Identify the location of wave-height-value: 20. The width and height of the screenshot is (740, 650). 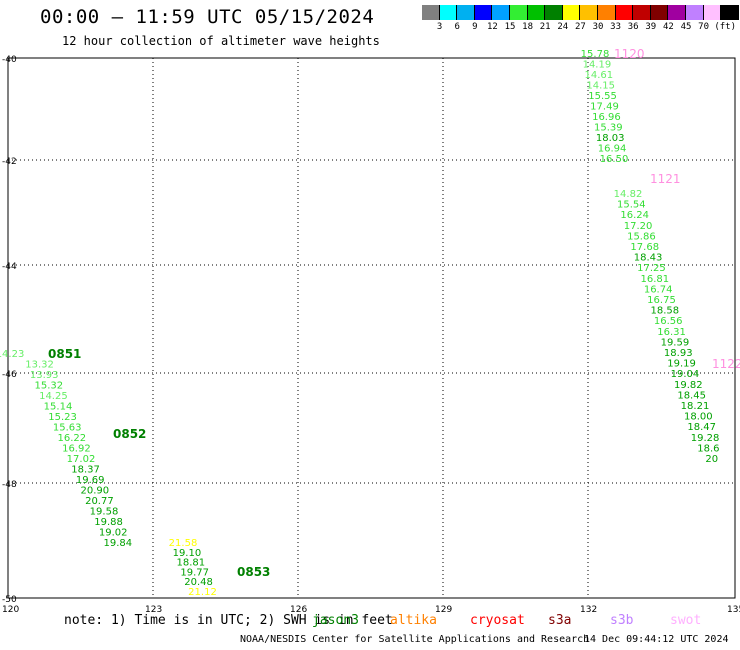
(711, 459).